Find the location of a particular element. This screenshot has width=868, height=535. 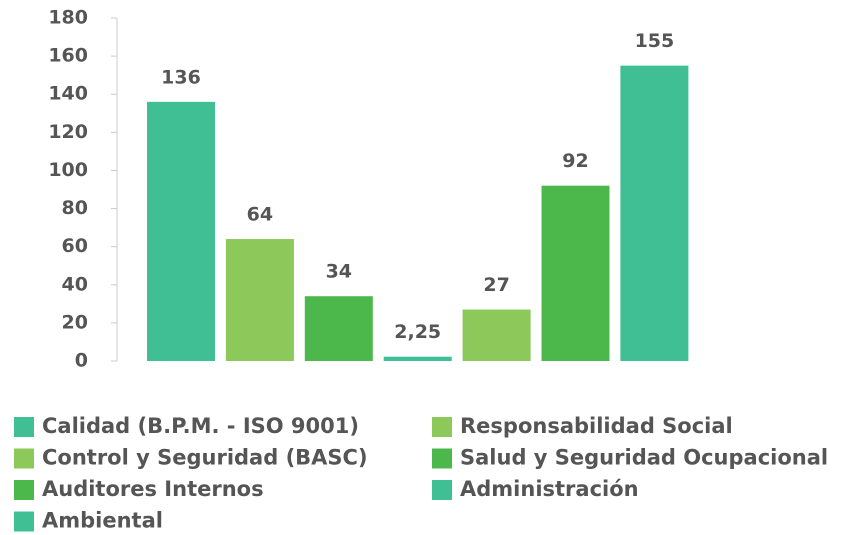

value-label: 2,25 is located at coordinates (417, 332).